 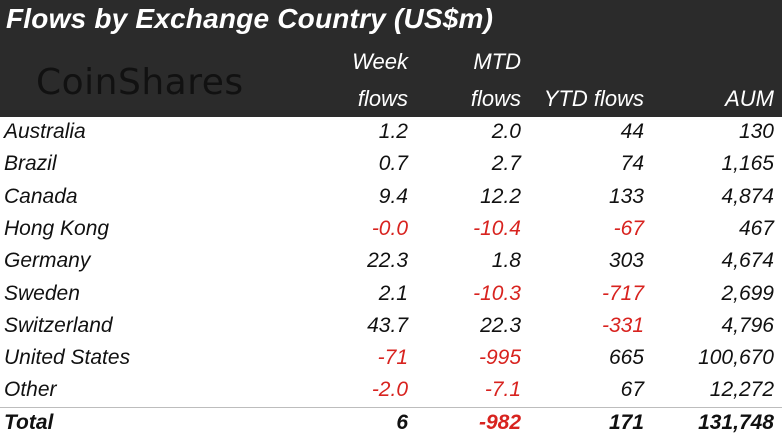 I want to click on country-name: Brazil, so click(x=30, y=164).